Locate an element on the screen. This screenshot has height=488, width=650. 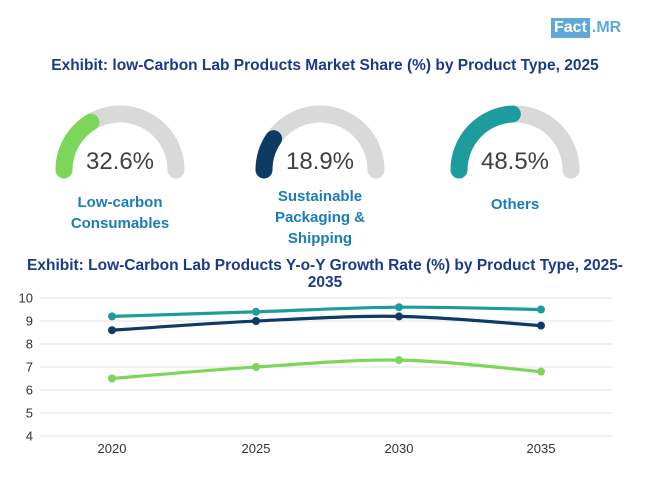
logo-text-fact: Fact is located at coordinates (570, 28).